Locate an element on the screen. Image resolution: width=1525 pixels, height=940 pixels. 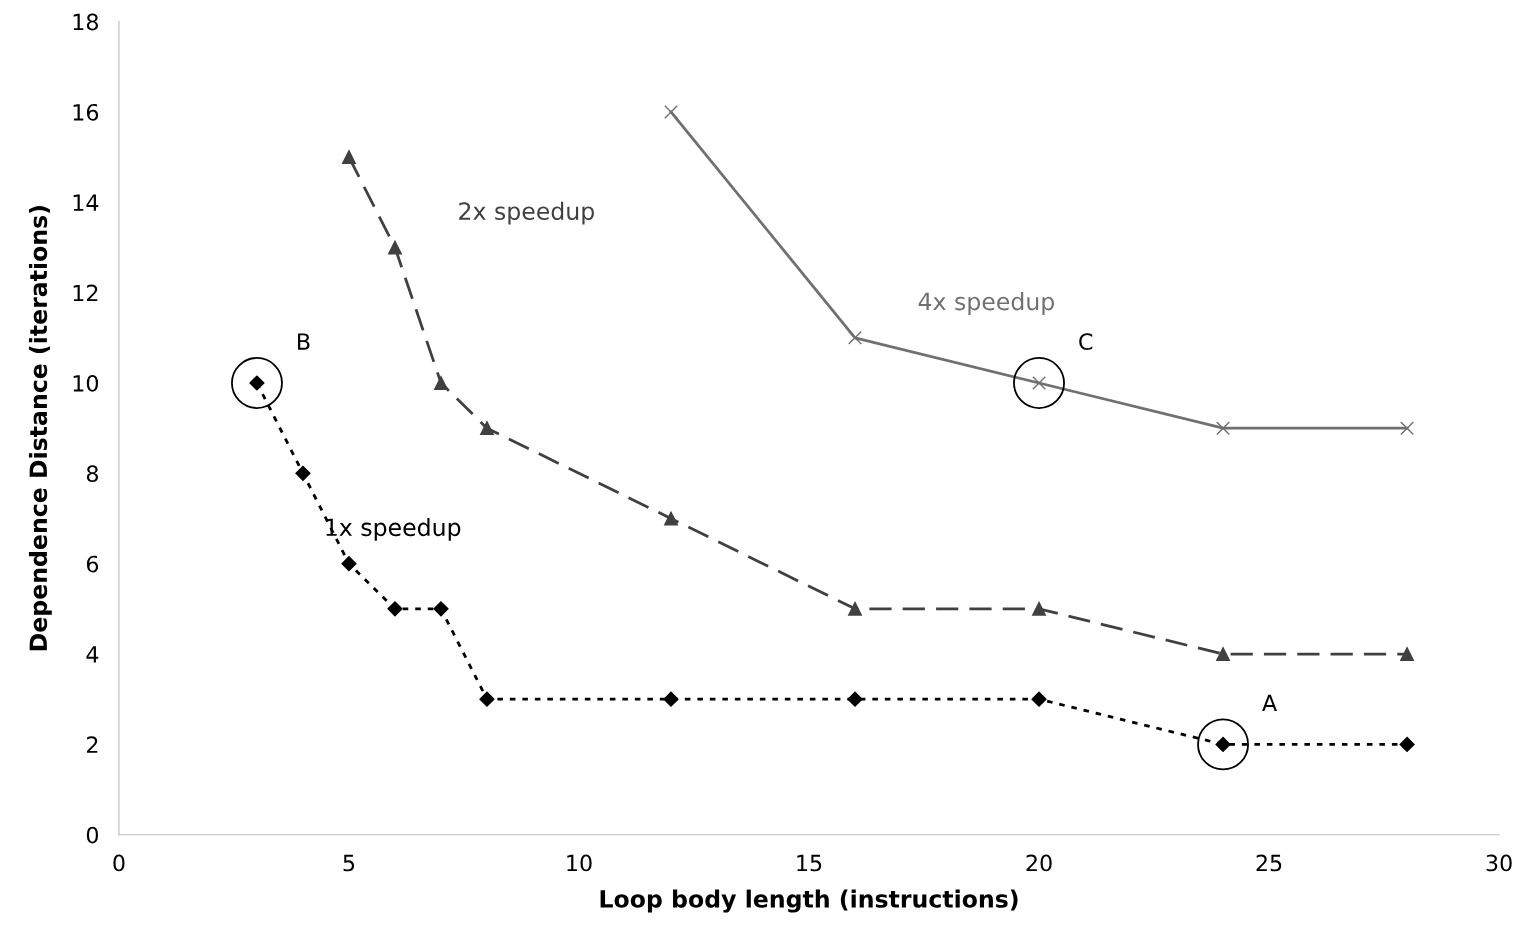
annotation: A is located at coordinates (1269, 703).